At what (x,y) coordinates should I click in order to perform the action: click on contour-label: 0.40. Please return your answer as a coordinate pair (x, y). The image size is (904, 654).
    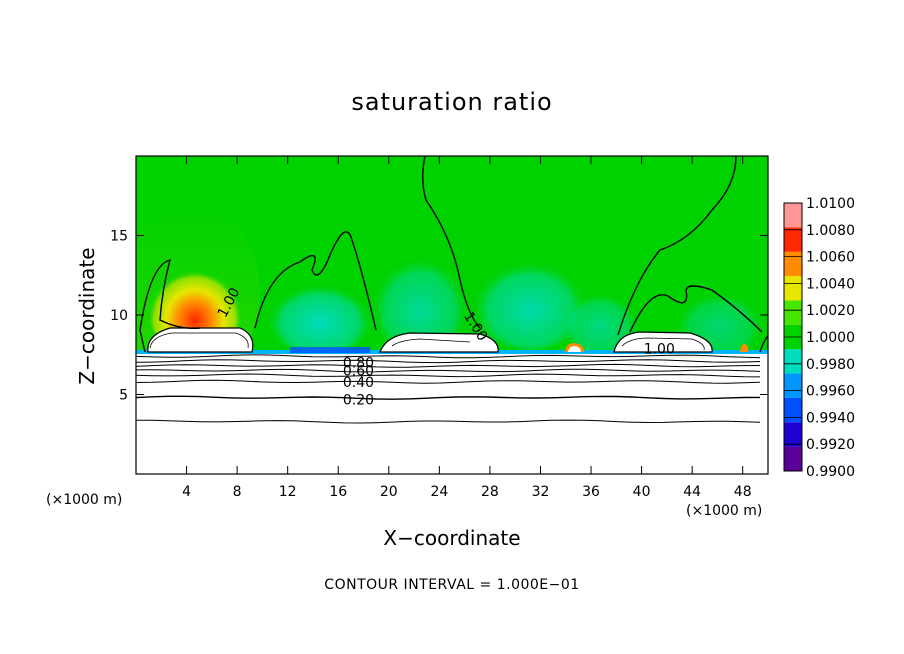
    Looking at the image, I should click on (358, 383).